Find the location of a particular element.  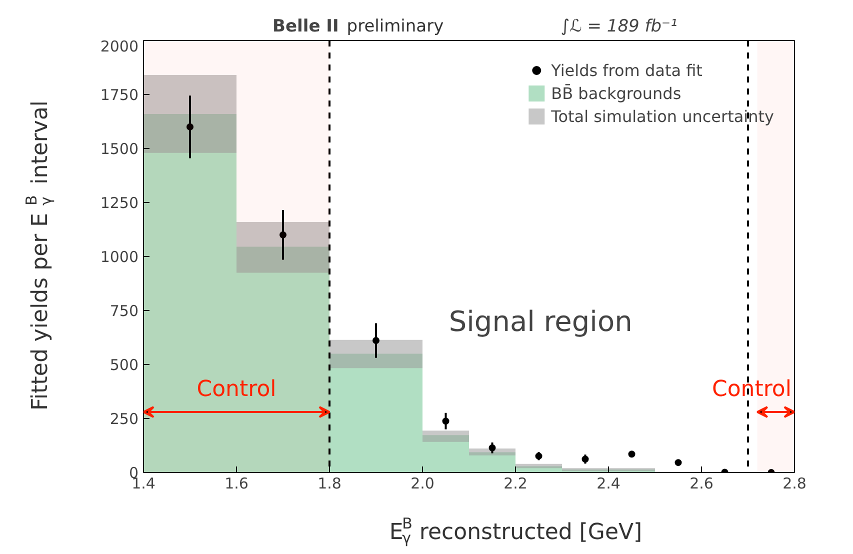

point is located at coordinates (678, 462).